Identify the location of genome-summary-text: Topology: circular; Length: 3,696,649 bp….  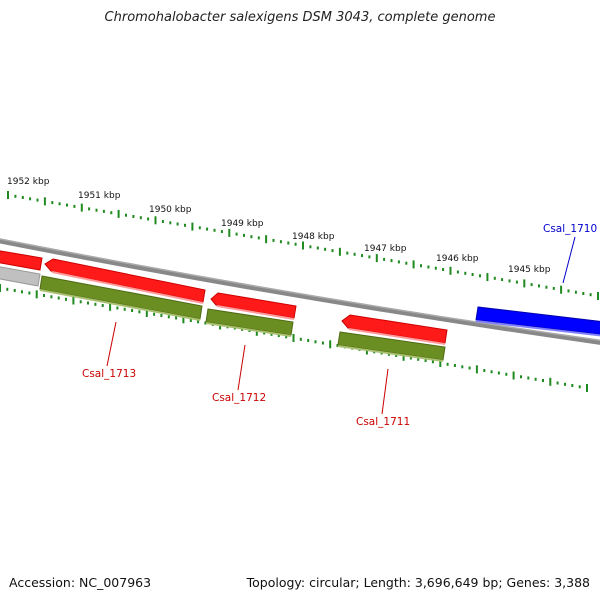
(418, 582).